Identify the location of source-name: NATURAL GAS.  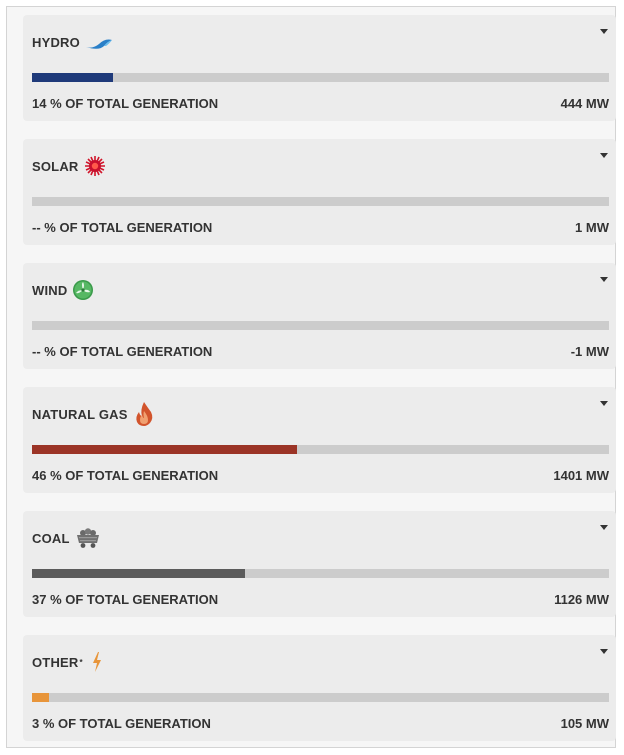
(80, 414).